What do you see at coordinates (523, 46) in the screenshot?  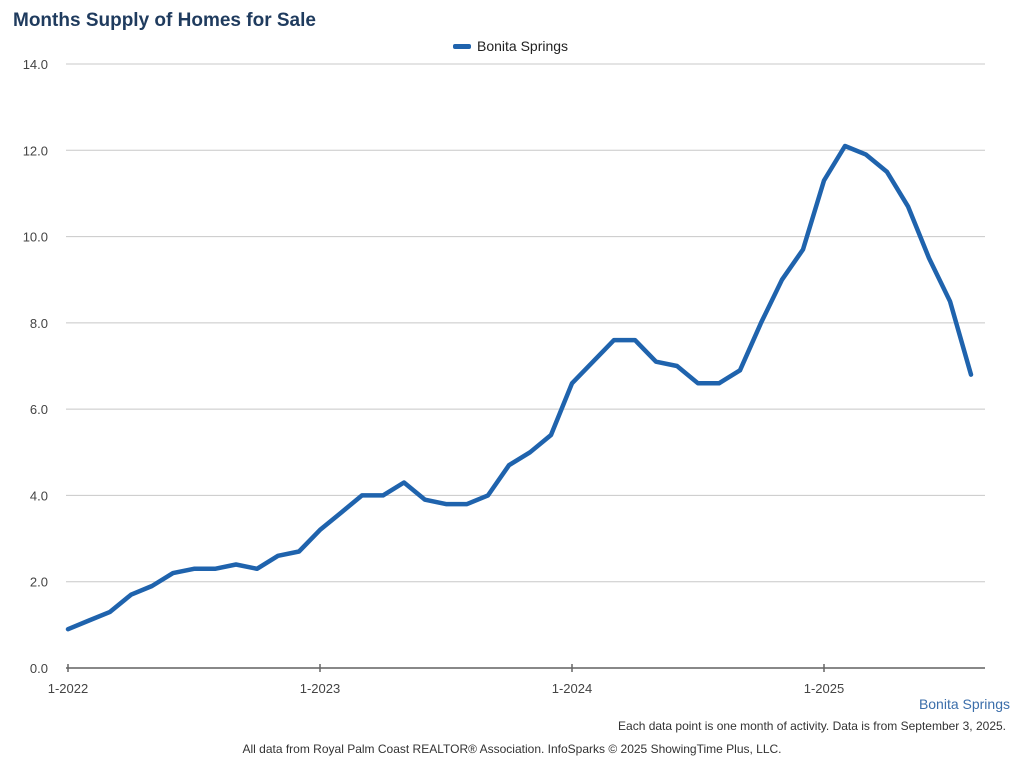 I see `legend-label: Bonita Springs` at bounding box center [523, 46].